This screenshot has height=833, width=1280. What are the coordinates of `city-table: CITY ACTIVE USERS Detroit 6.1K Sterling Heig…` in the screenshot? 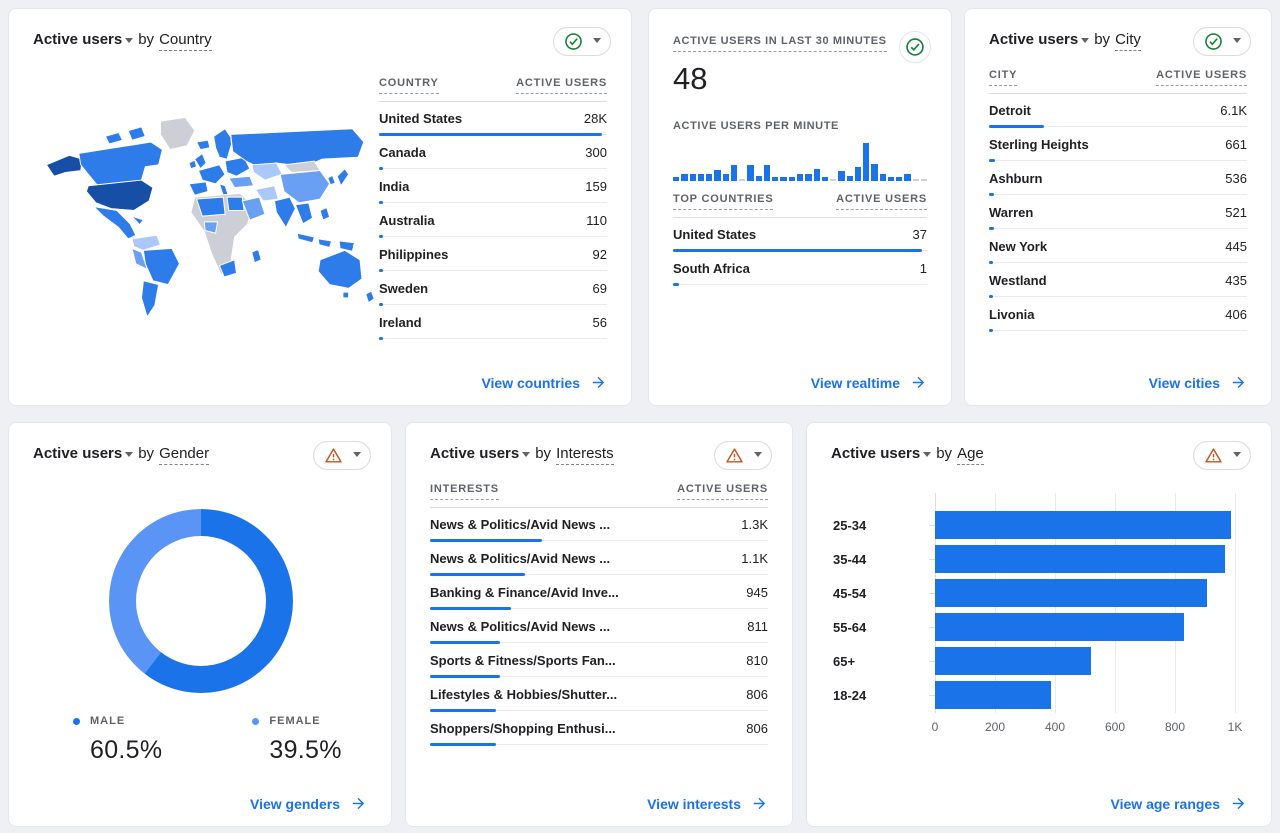 It's located at (1118, 200).